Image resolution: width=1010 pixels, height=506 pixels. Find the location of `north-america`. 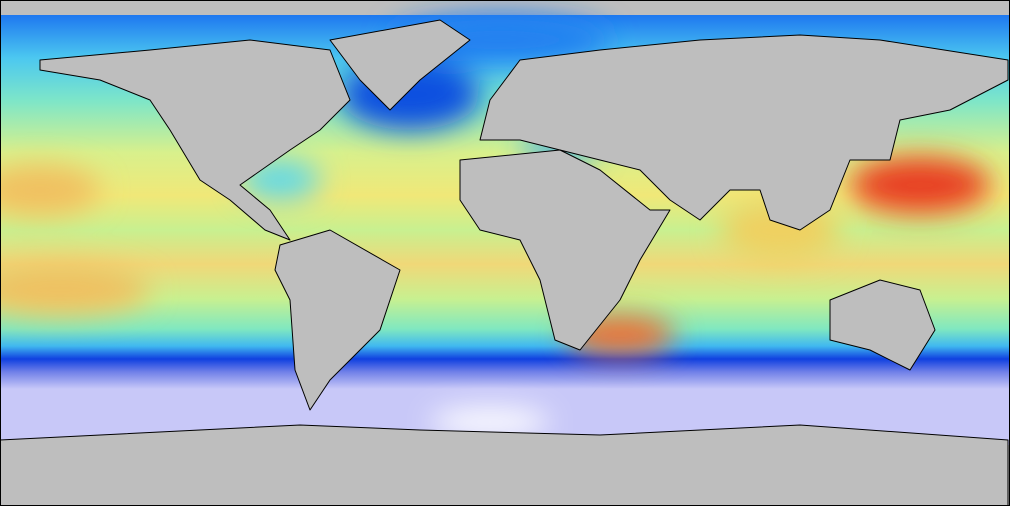

north-america is located at coordinates (195, 140).